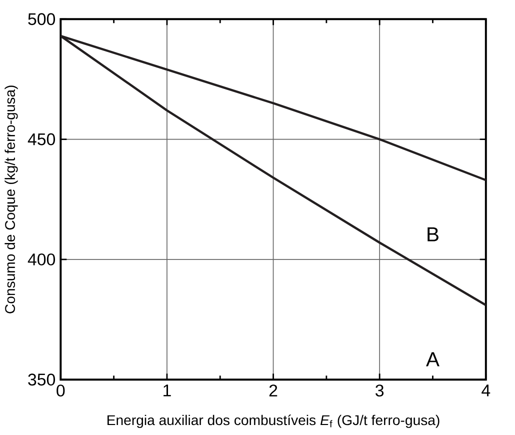 This screenshot has width=515, height=435. What do you see at coordinates (486, 390) in the screenshot?
I see `x-tick-label: 4` at bounding box center [486, 390].